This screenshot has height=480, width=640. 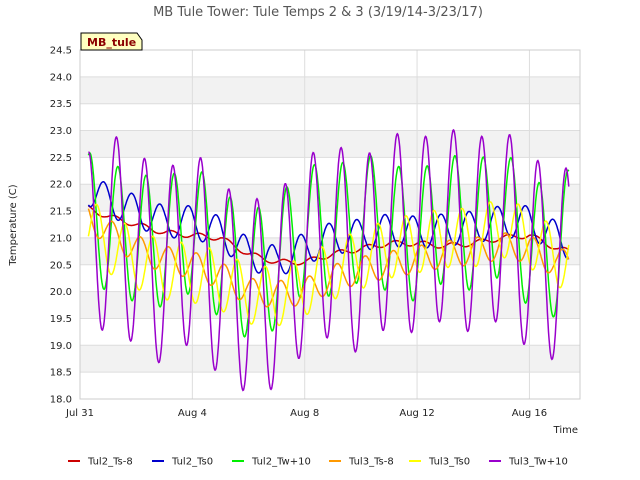 I want to click on y-tick-label: 22.0, so click(x=61, y=185).